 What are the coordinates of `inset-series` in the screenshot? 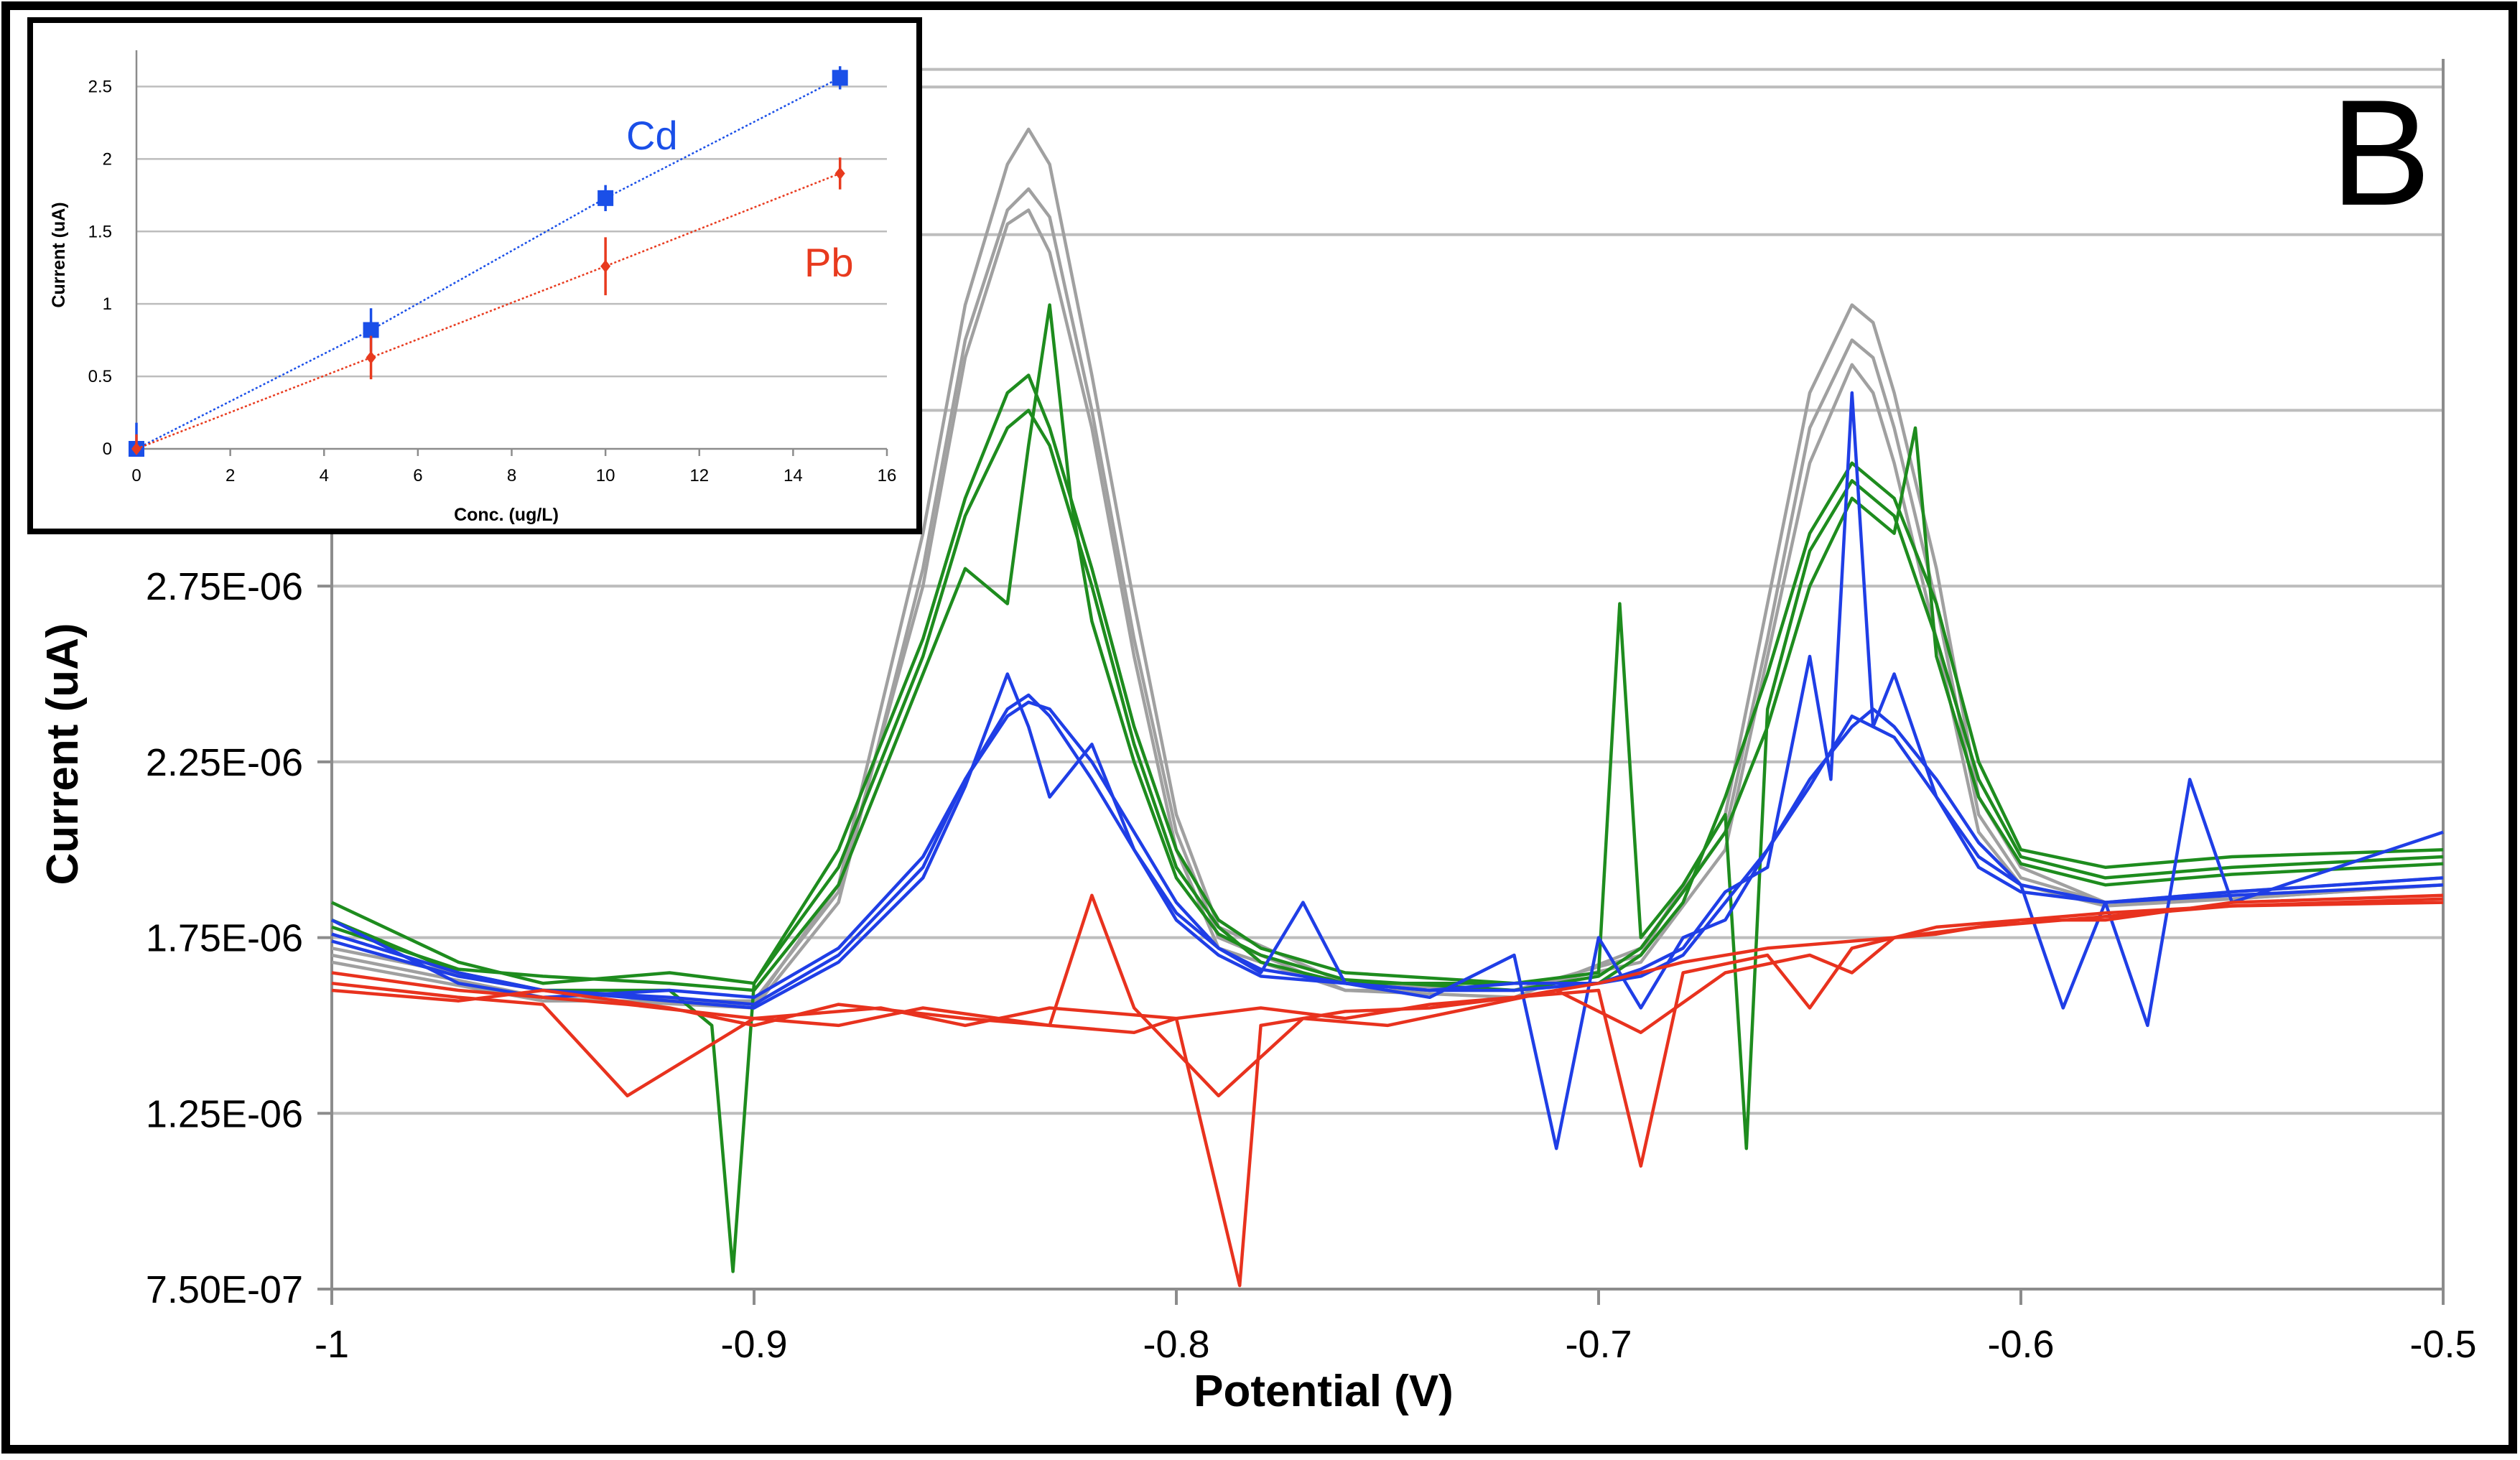 It's located at (488, 261).